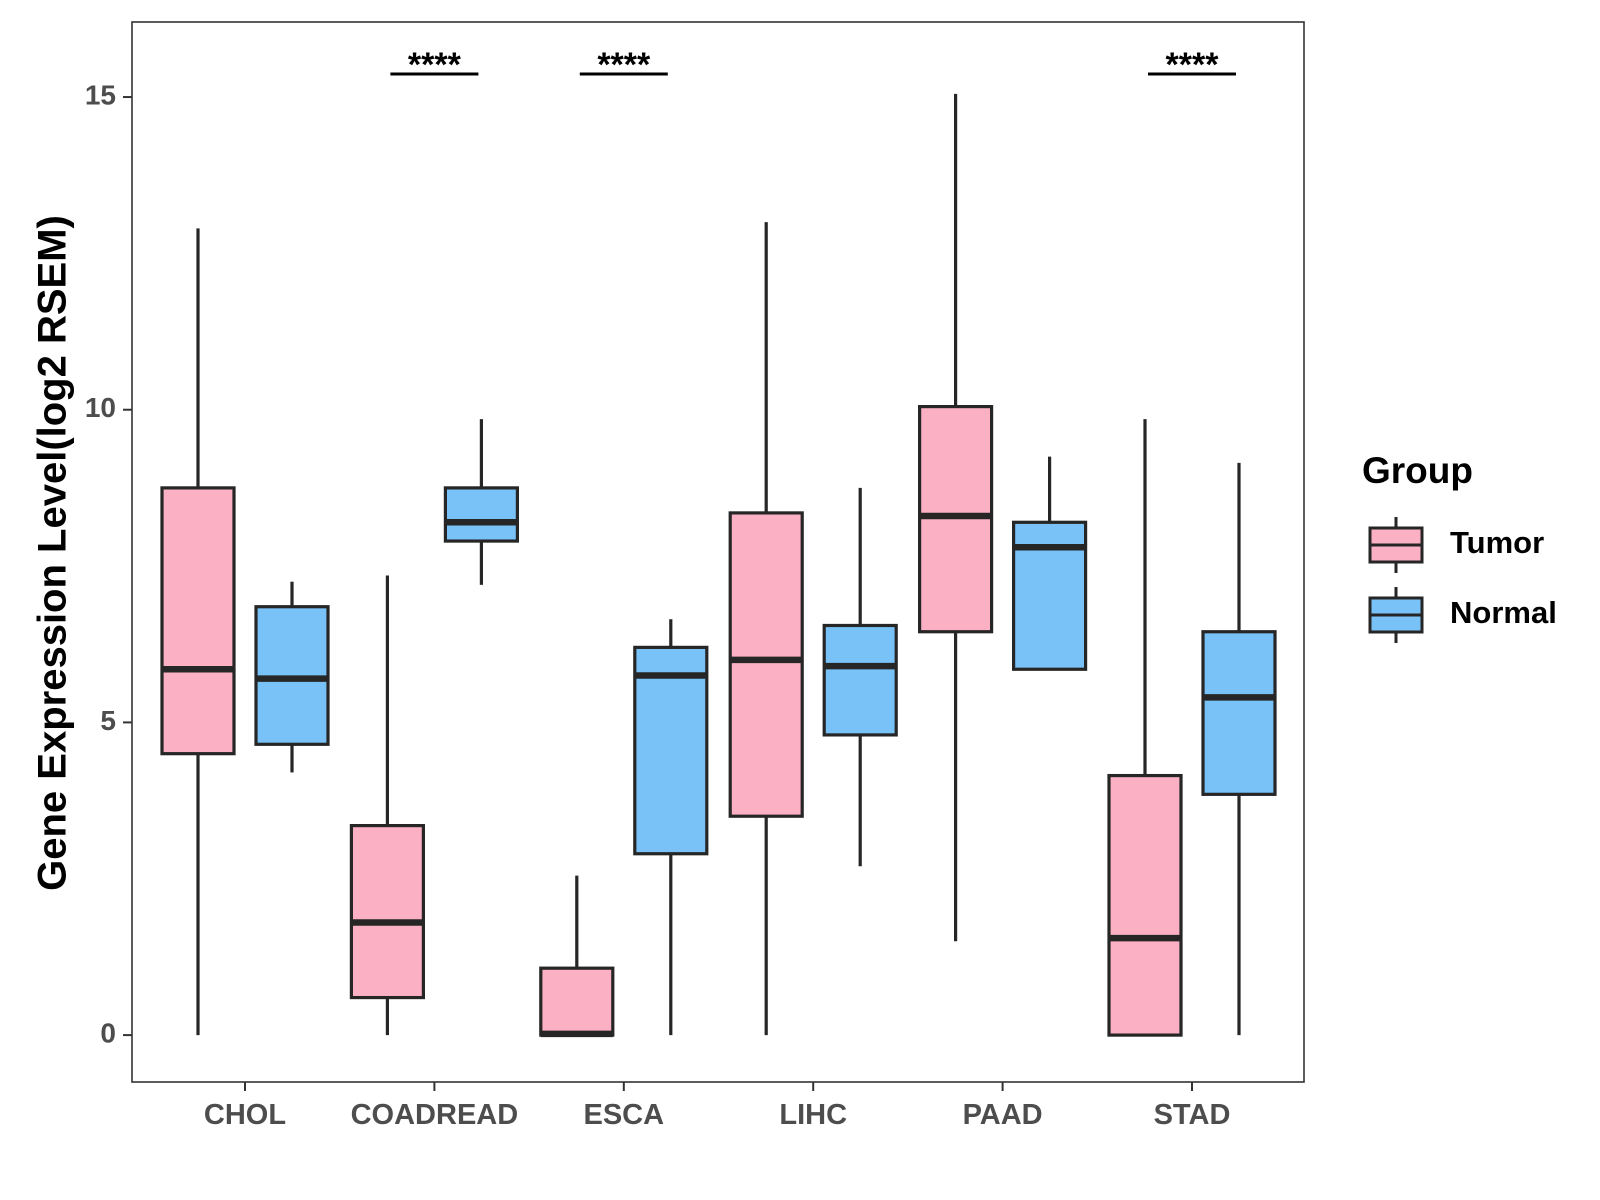  What do you see at coordinates (1192, 1115) in the screenshot?
I see `x-tick-label-stad: STAD` at bounding box center [1192, 1115].